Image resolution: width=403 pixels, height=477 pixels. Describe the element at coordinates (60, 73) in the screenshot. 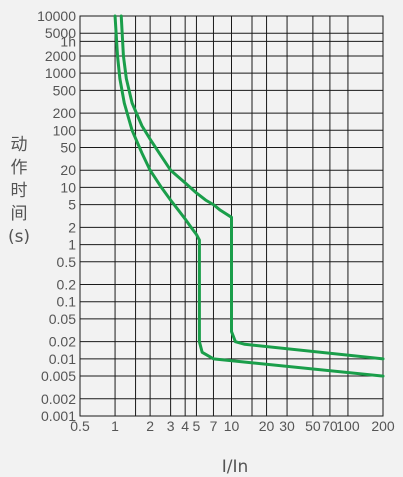

I see `y-tick-label: 1000` at that location.